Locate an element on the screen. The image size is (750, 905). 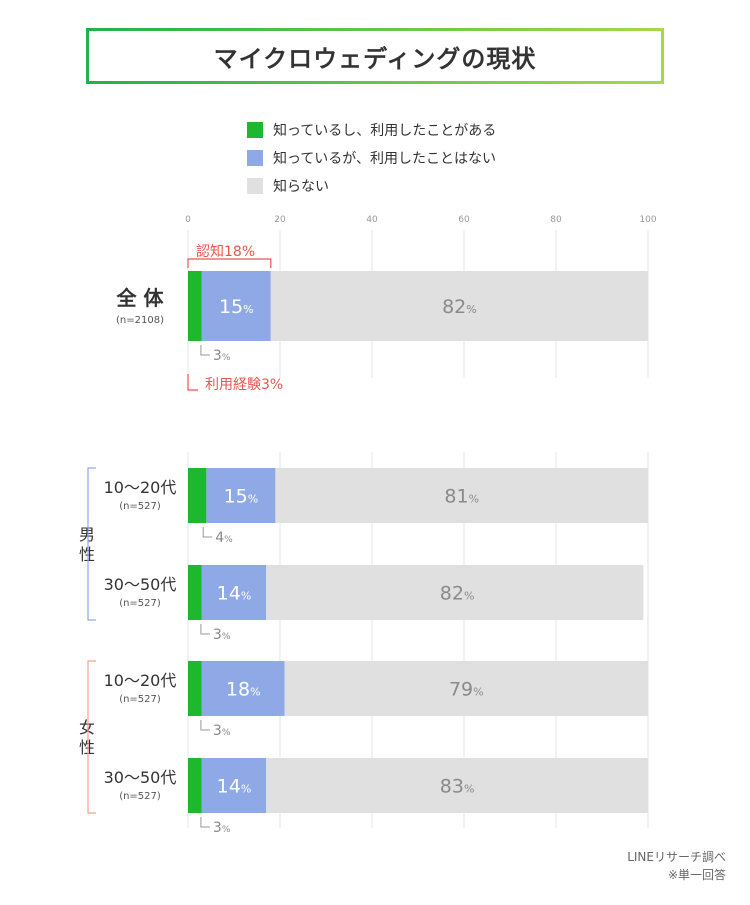
tick-label: 80 is located at coordinates (556, 220).